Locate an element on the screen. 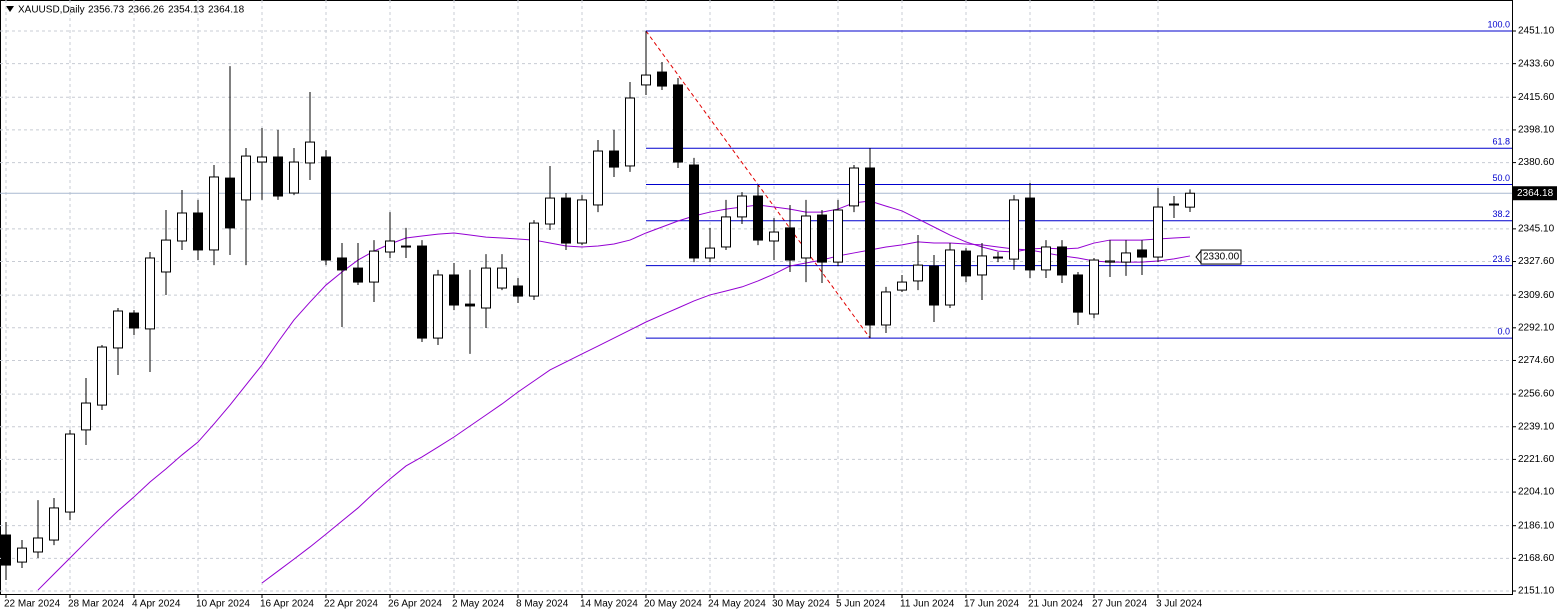  price-label-box is located at coordinates (1221, 257).